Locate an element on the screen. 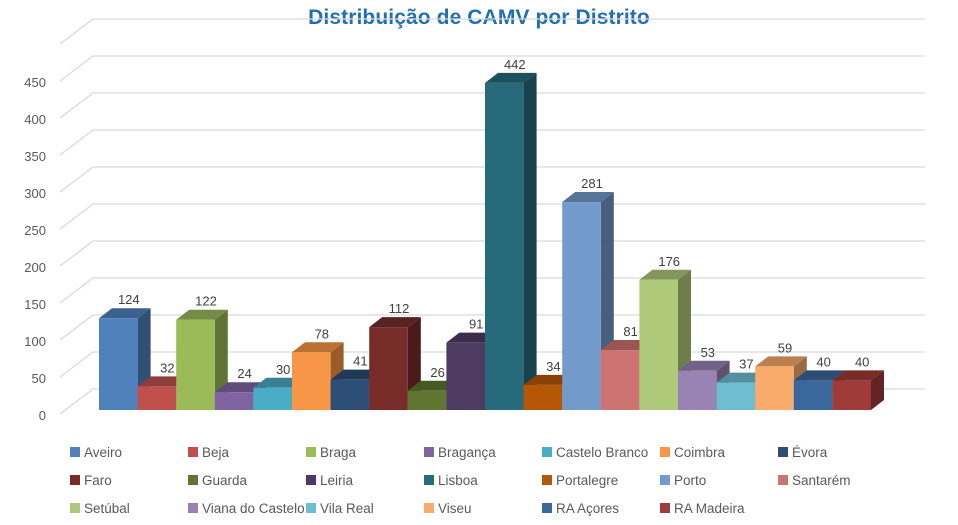 The image size is (958, 525). data-label: 81 is located at coordinates (630, 331).